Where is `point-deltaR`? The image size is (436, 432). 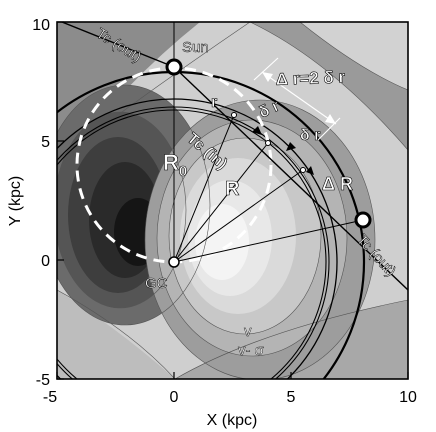
point-deltaR is located at coordinates (303, 170).